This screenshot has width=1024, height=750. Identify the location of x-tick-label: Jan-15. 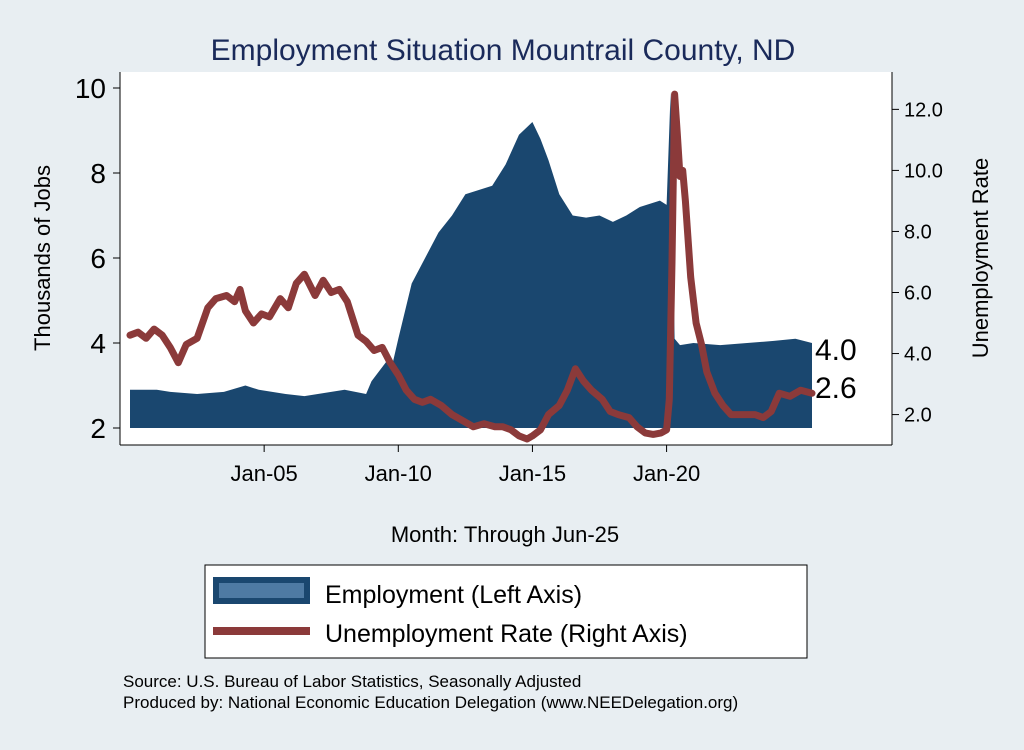
(532, 473).